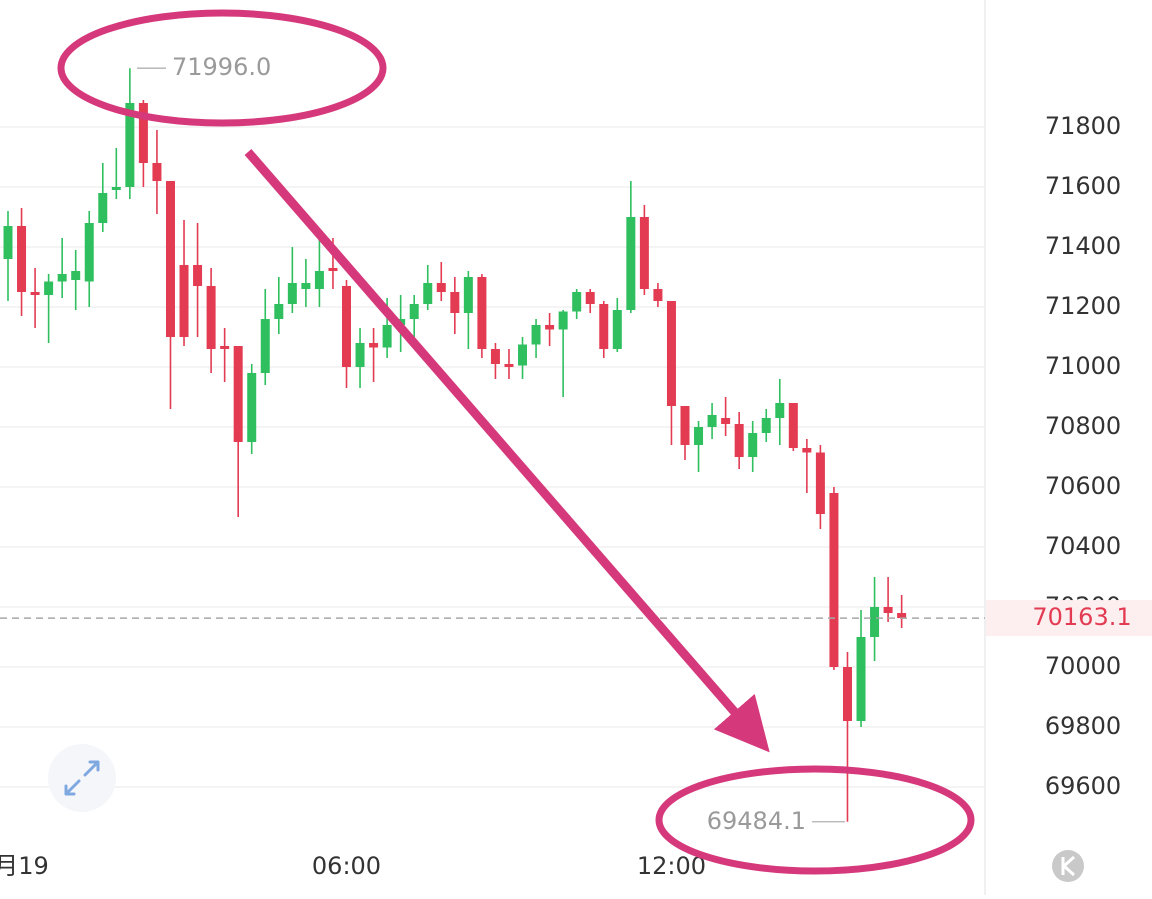 This screenshot has height=899, width=1152. Describe the element at coordinates (1083, 126) in the screenshot. I see `y-tick-label: 71800` at that location.